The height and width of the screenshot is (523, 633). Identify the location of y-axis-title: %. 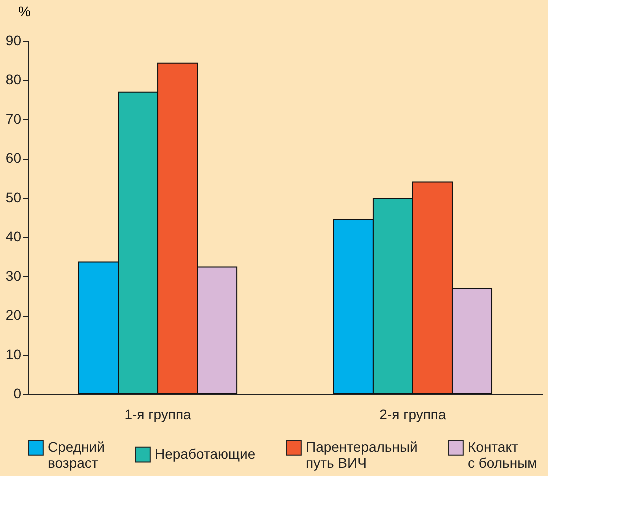
(24, 12).